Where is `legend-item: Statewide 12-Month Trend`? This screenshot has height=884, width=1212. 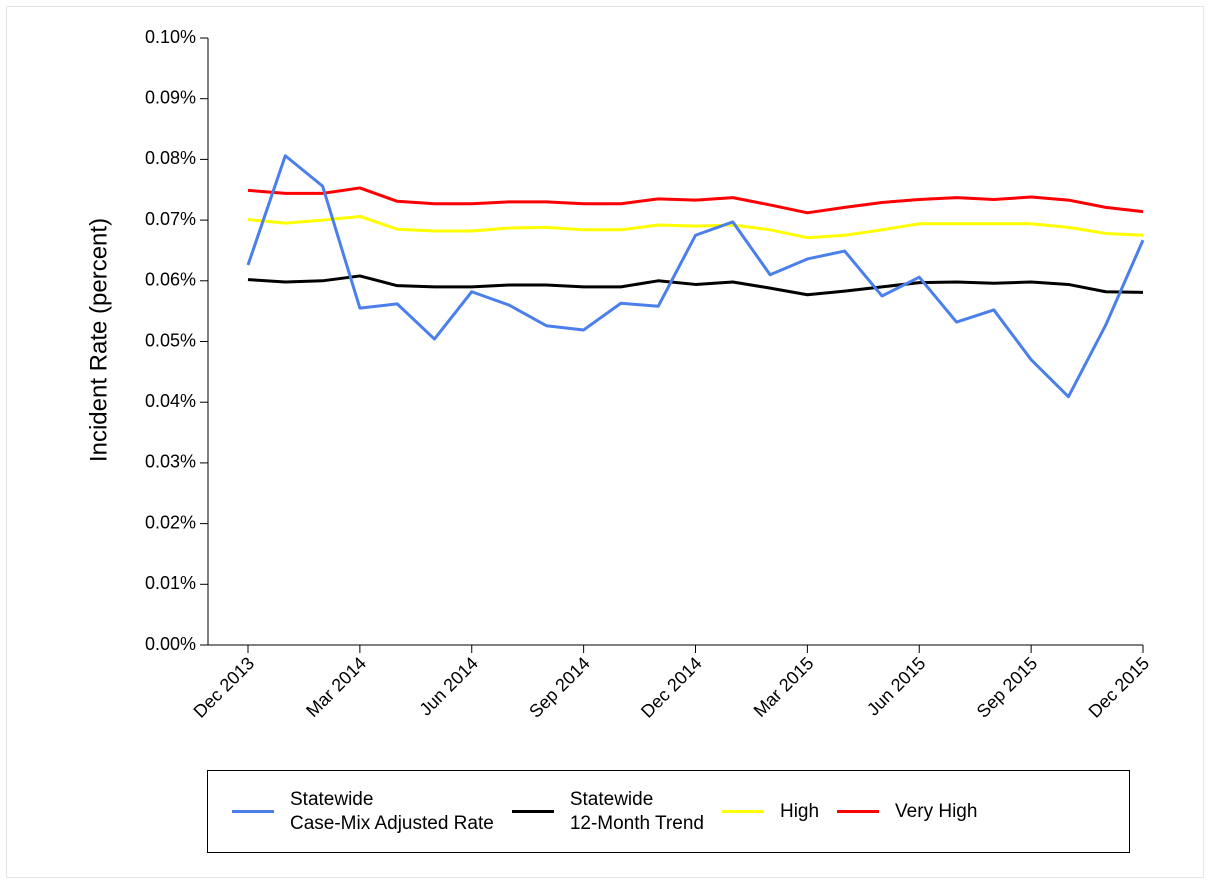
legend-item: Statewide 12-Month Trend is located at coordinates (607, 812).